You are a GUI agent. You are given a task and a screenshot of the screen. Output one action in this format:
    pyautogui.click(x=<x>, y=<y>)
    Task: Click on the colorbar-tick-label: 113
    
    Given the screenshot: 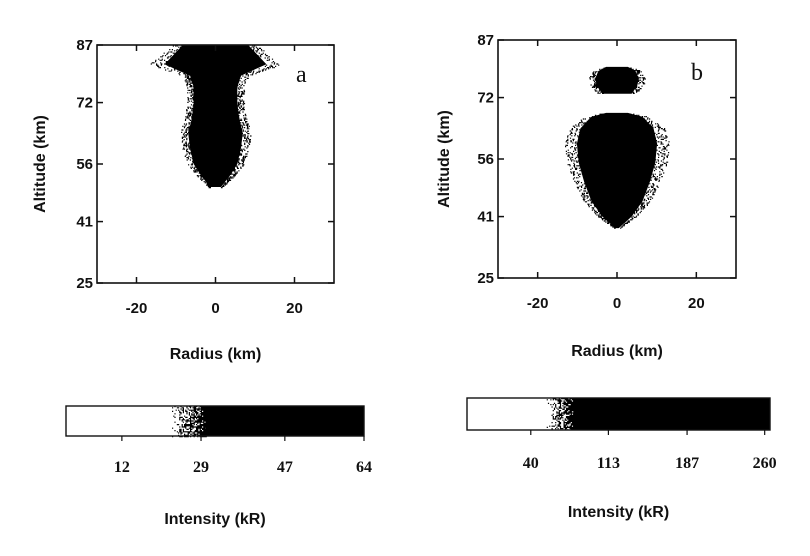 What is the action you would take?
    pyautogui.click(x=608, y=463)
    